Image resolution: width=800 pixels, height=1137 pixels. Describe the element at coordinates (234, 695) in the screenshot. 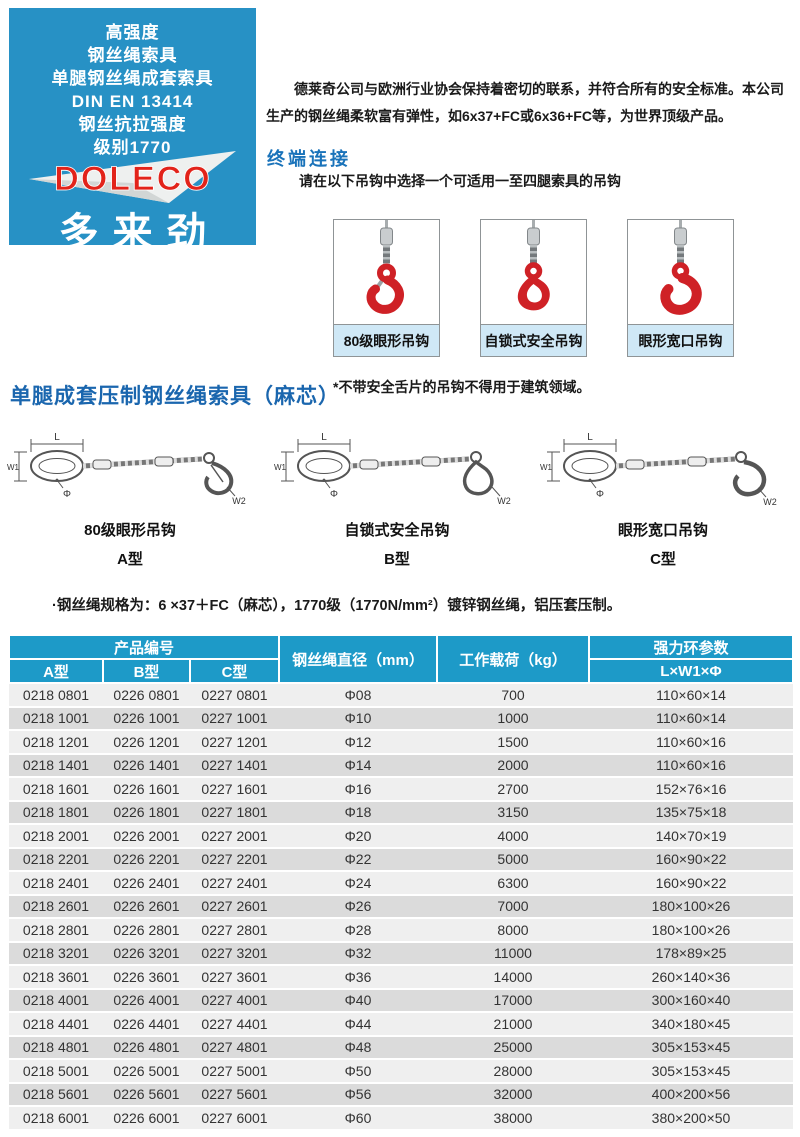

I see `table-cell: 0227 0801` at that location.